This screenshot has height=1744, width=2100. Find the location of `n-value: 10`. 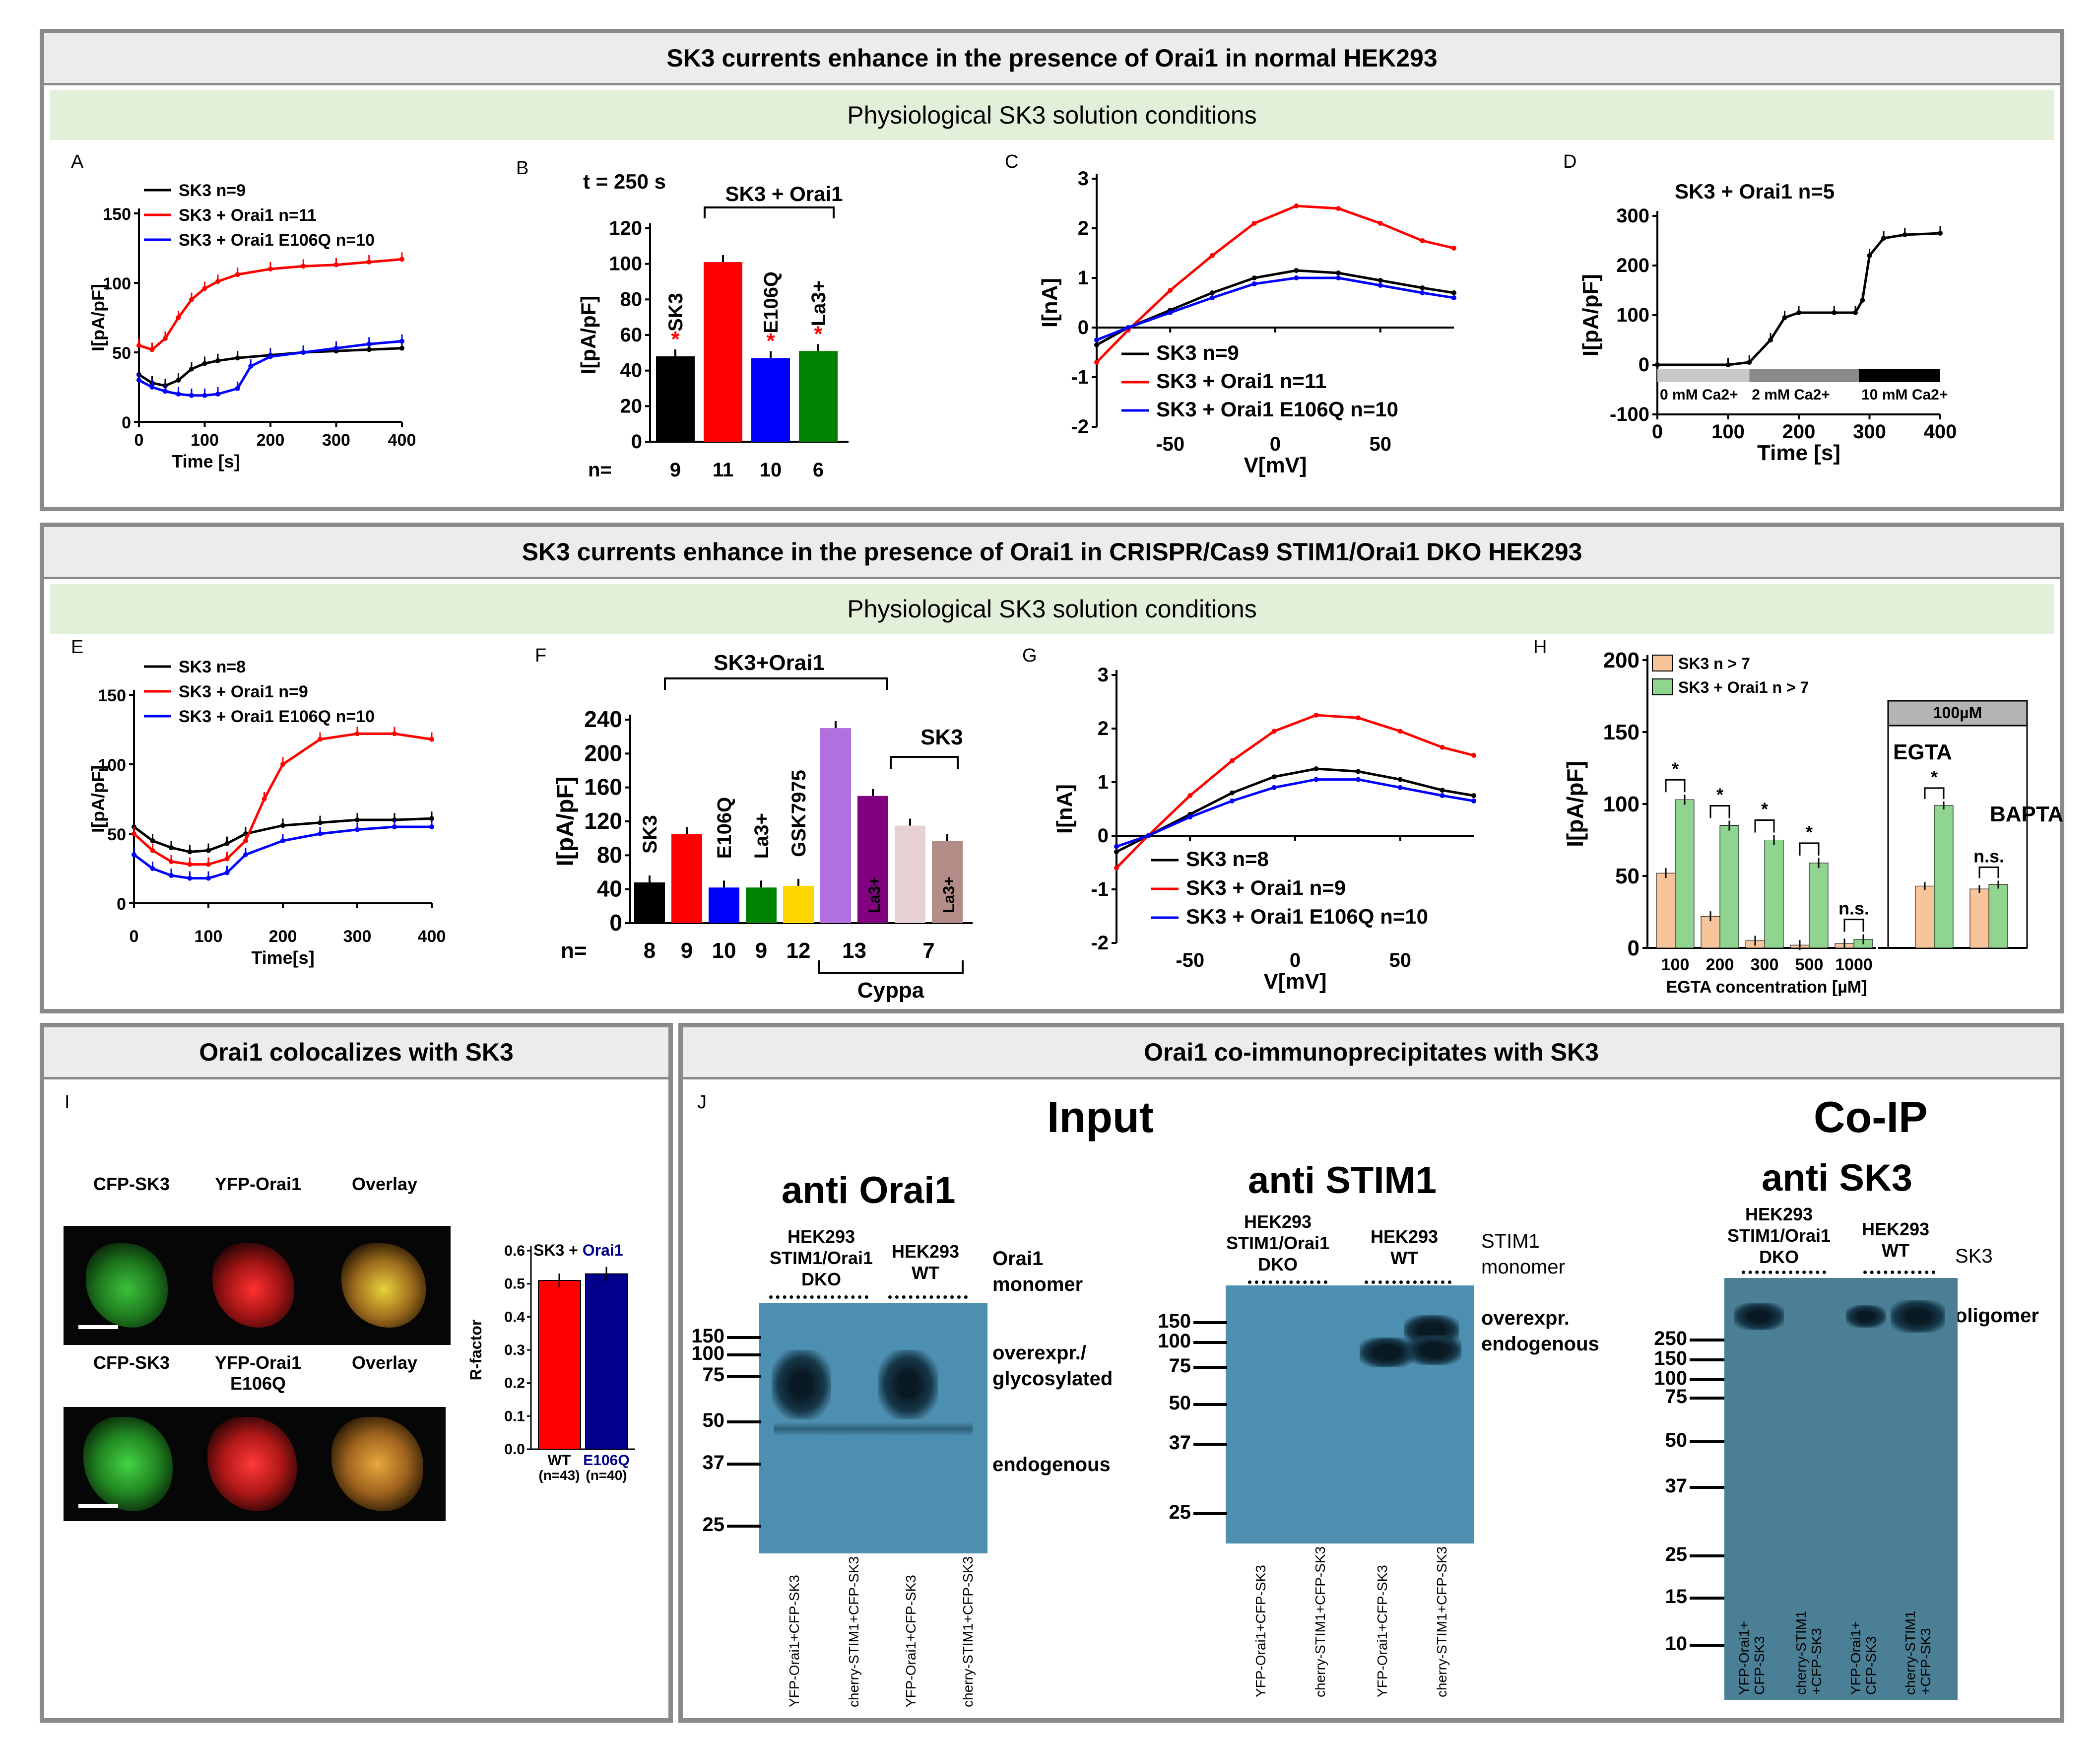

n-value: 10 is located at coordinates (771, 470).